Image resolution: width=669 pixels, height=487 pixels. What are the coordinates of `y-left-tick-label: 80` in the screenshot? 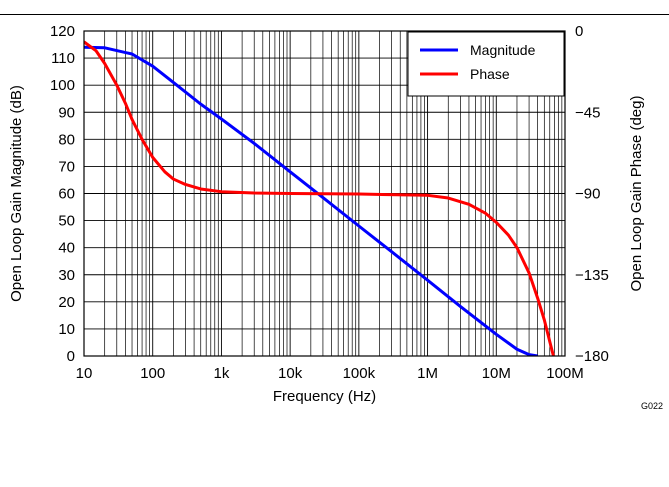 It's located at (66, 139).